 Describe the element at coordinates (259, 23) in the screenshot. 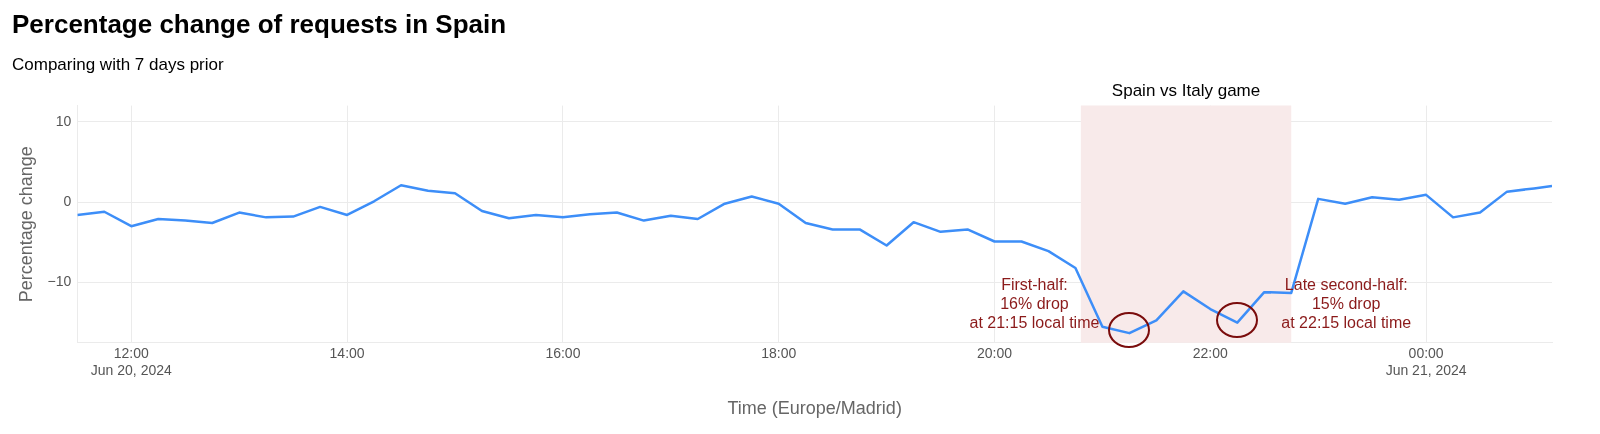

I see `chart-title: Percentage change of requests in Spain` at that location.